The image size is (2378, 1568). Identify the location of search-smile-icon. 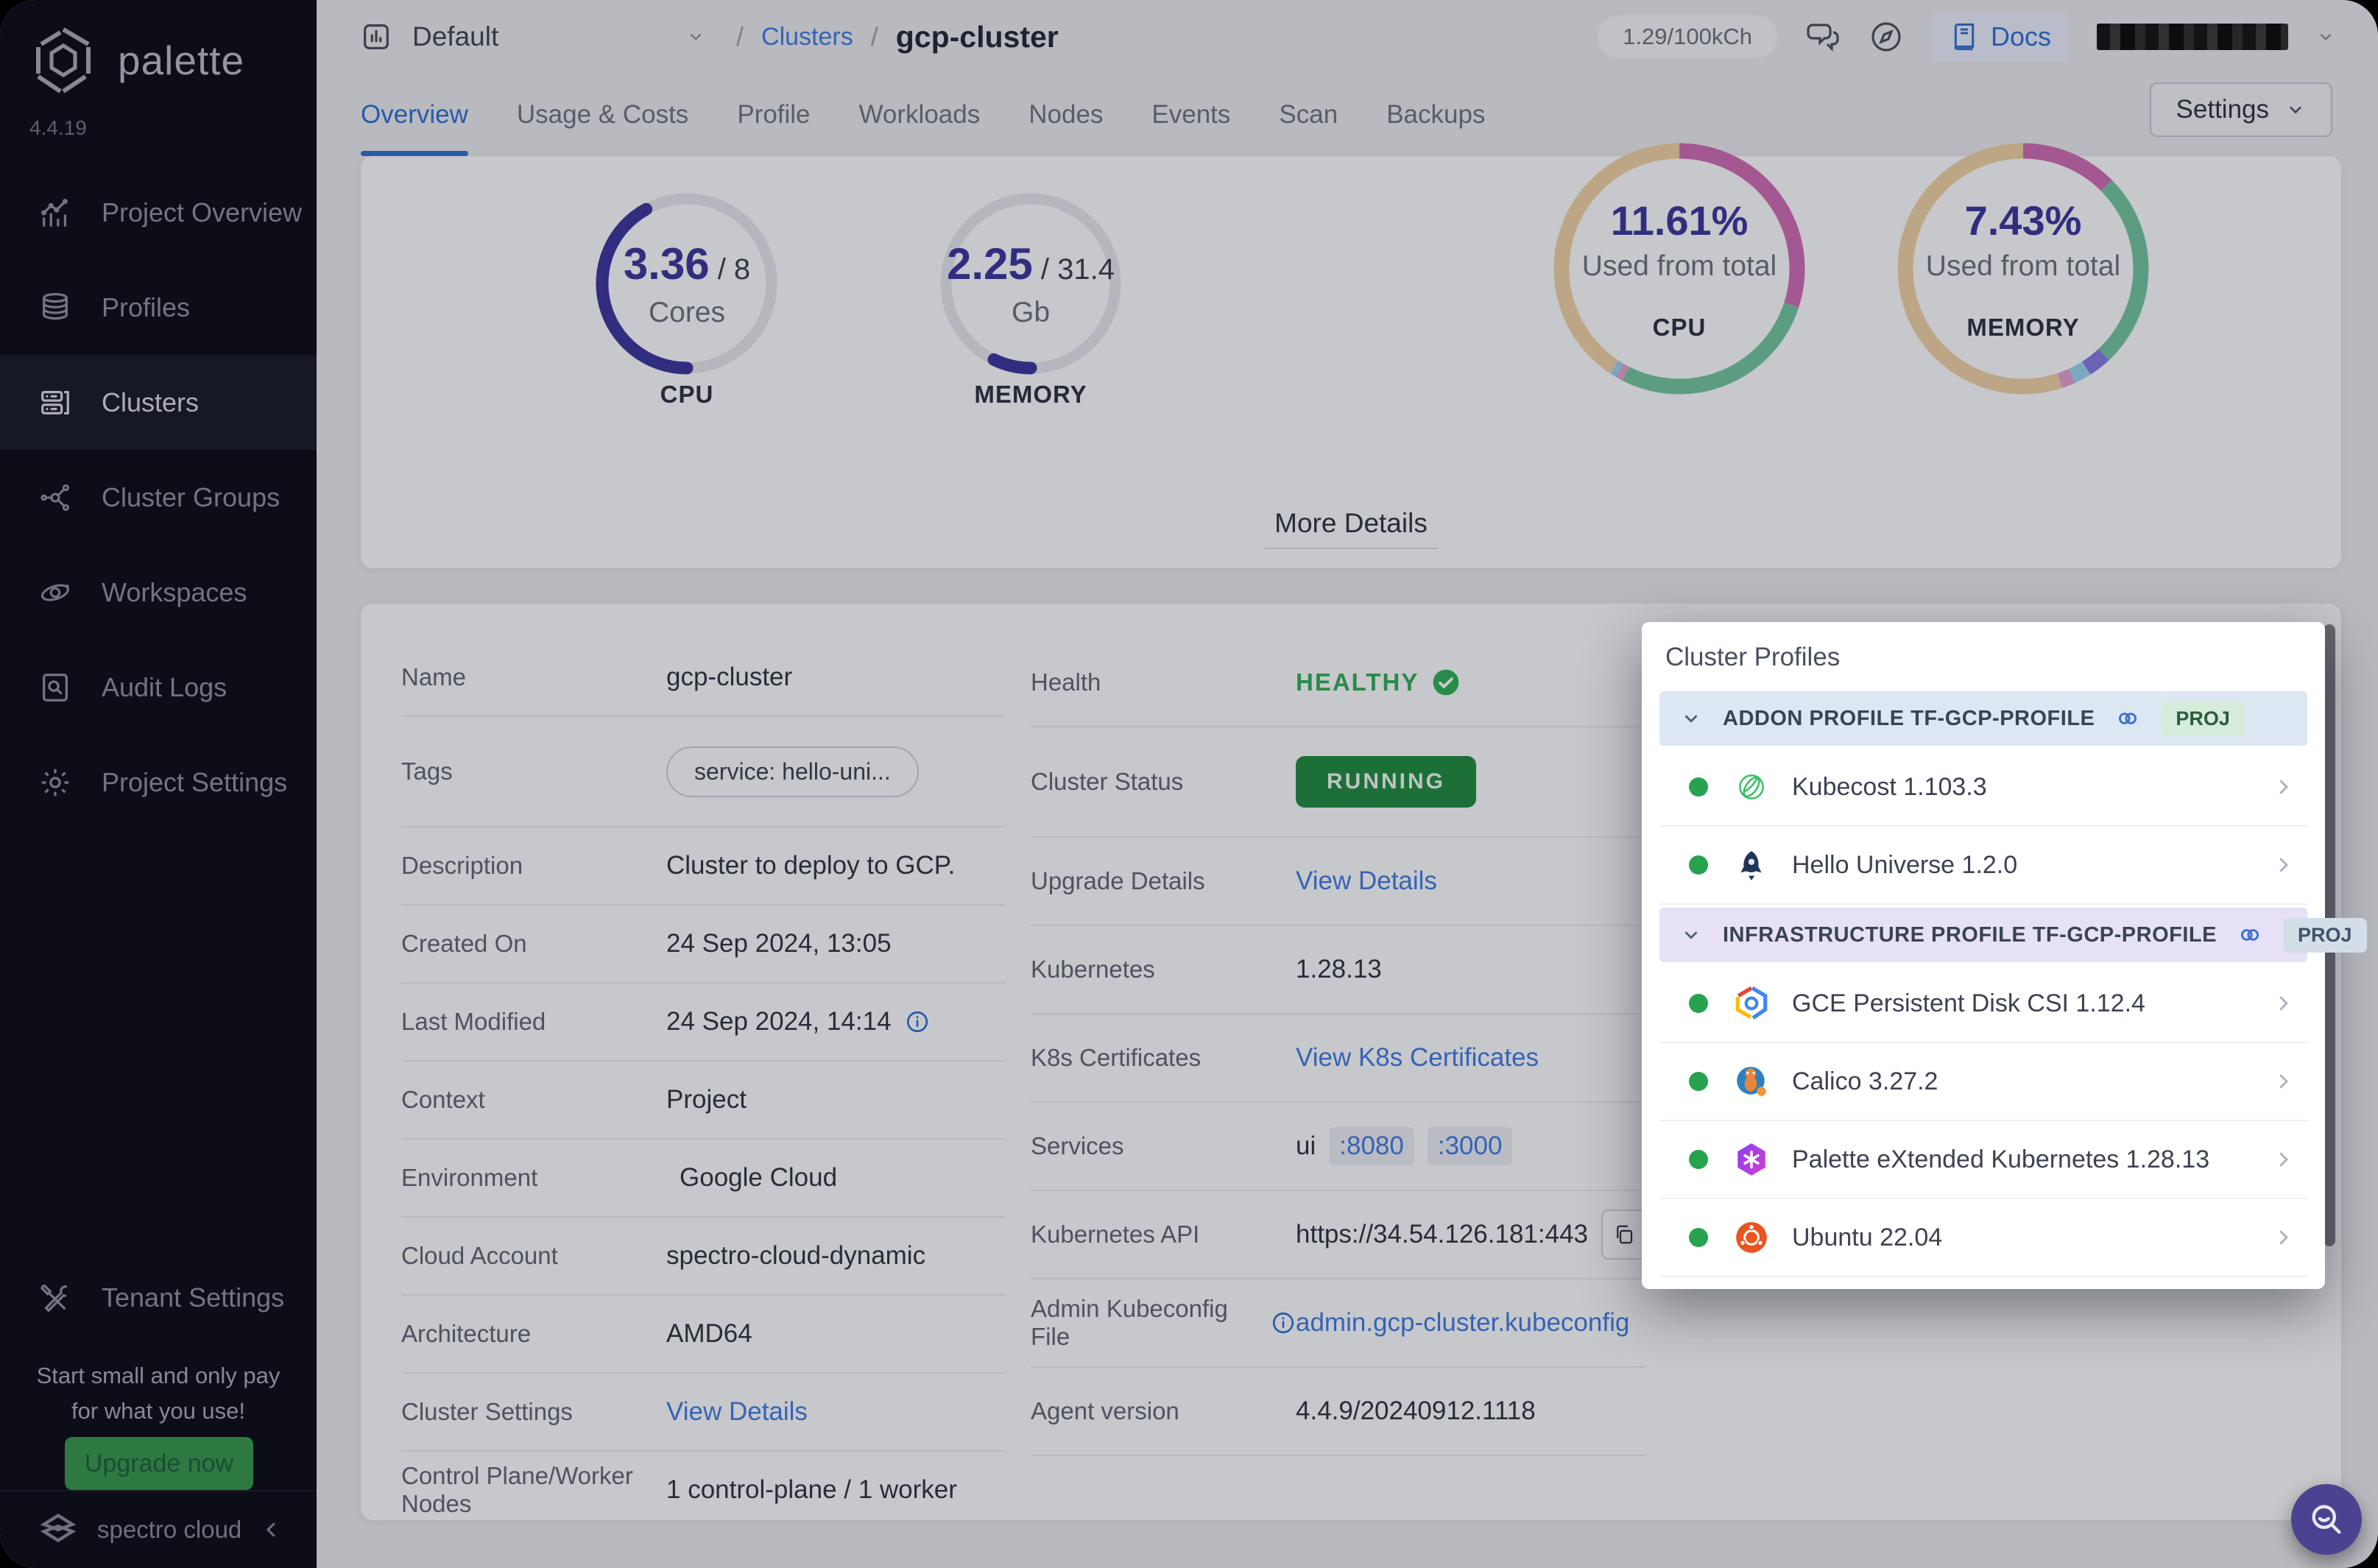
(2326, 1519).